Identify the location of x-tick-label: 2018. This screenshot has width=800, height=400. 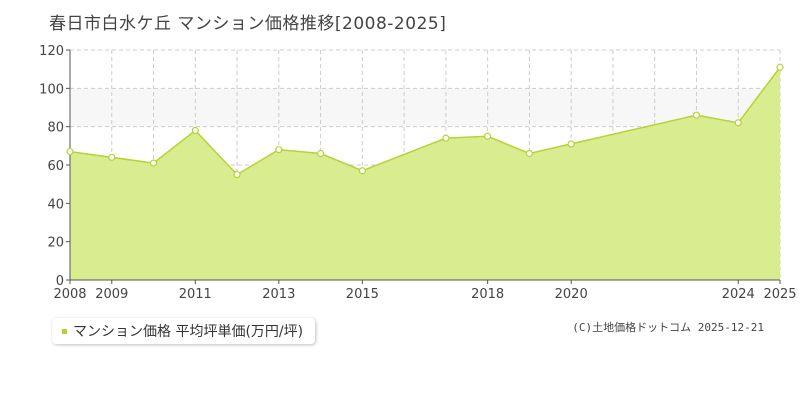
(487, 294).